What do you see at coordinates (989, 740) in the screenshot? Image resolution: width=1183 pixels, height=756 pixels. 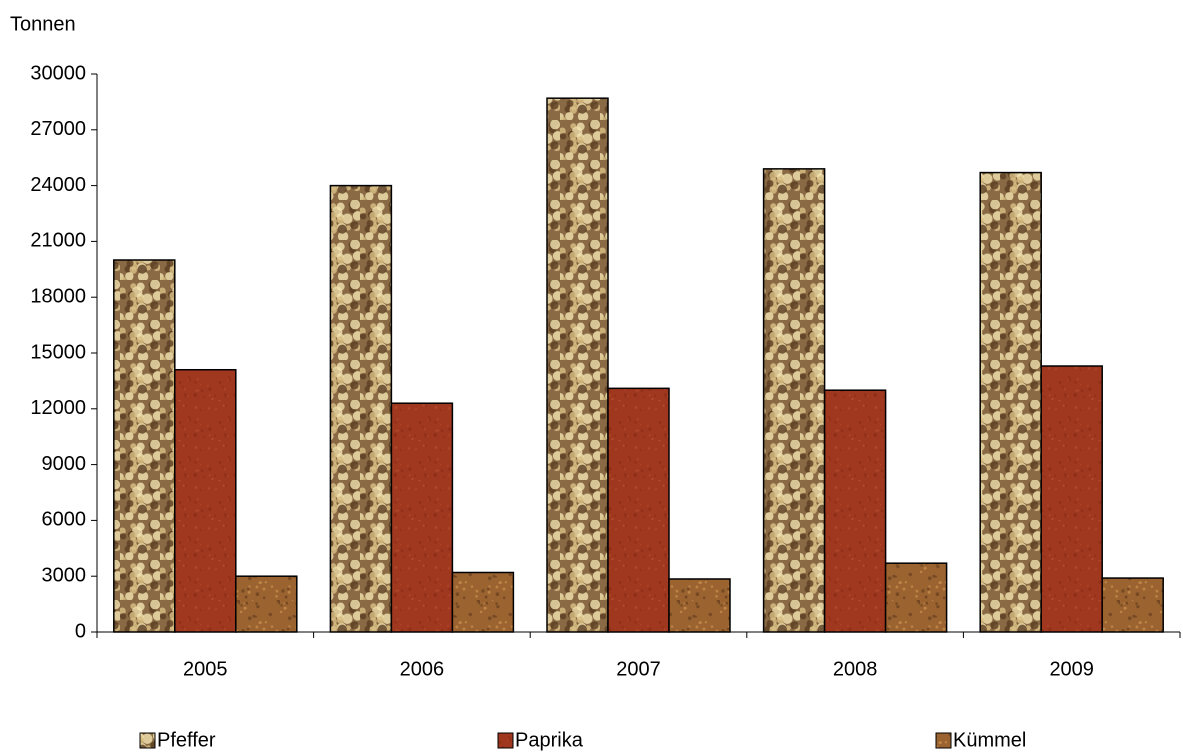 I see `legend-label: Kümmel` at bounding box center [989, 740].